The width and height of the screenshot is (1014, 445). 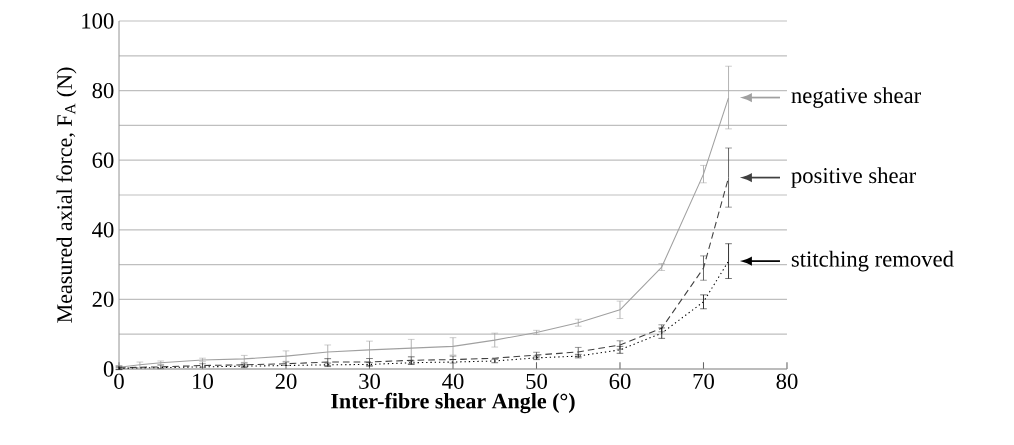 I want to click on y-tick-label: 60, so click(x=103, y=160).